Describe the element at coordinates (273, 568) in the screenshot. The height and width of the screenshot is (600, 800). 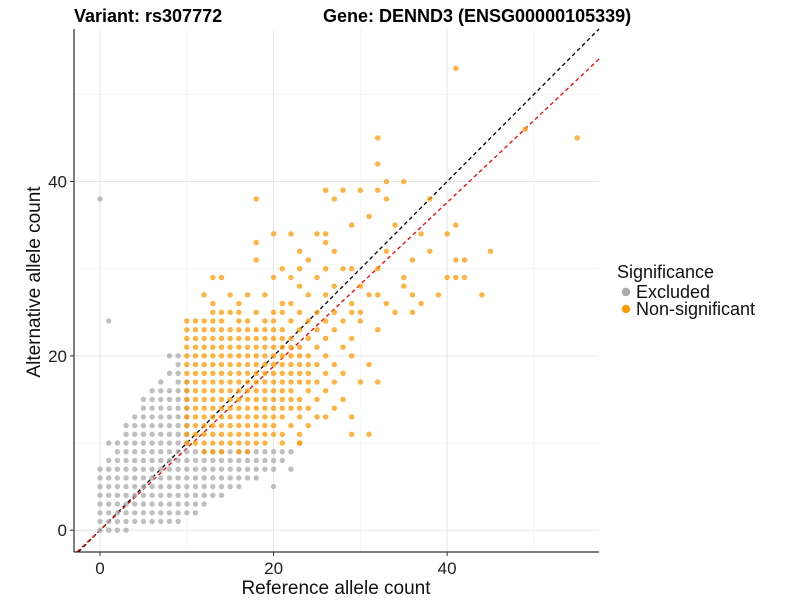
I see `x-tick-label: 20` at that location.